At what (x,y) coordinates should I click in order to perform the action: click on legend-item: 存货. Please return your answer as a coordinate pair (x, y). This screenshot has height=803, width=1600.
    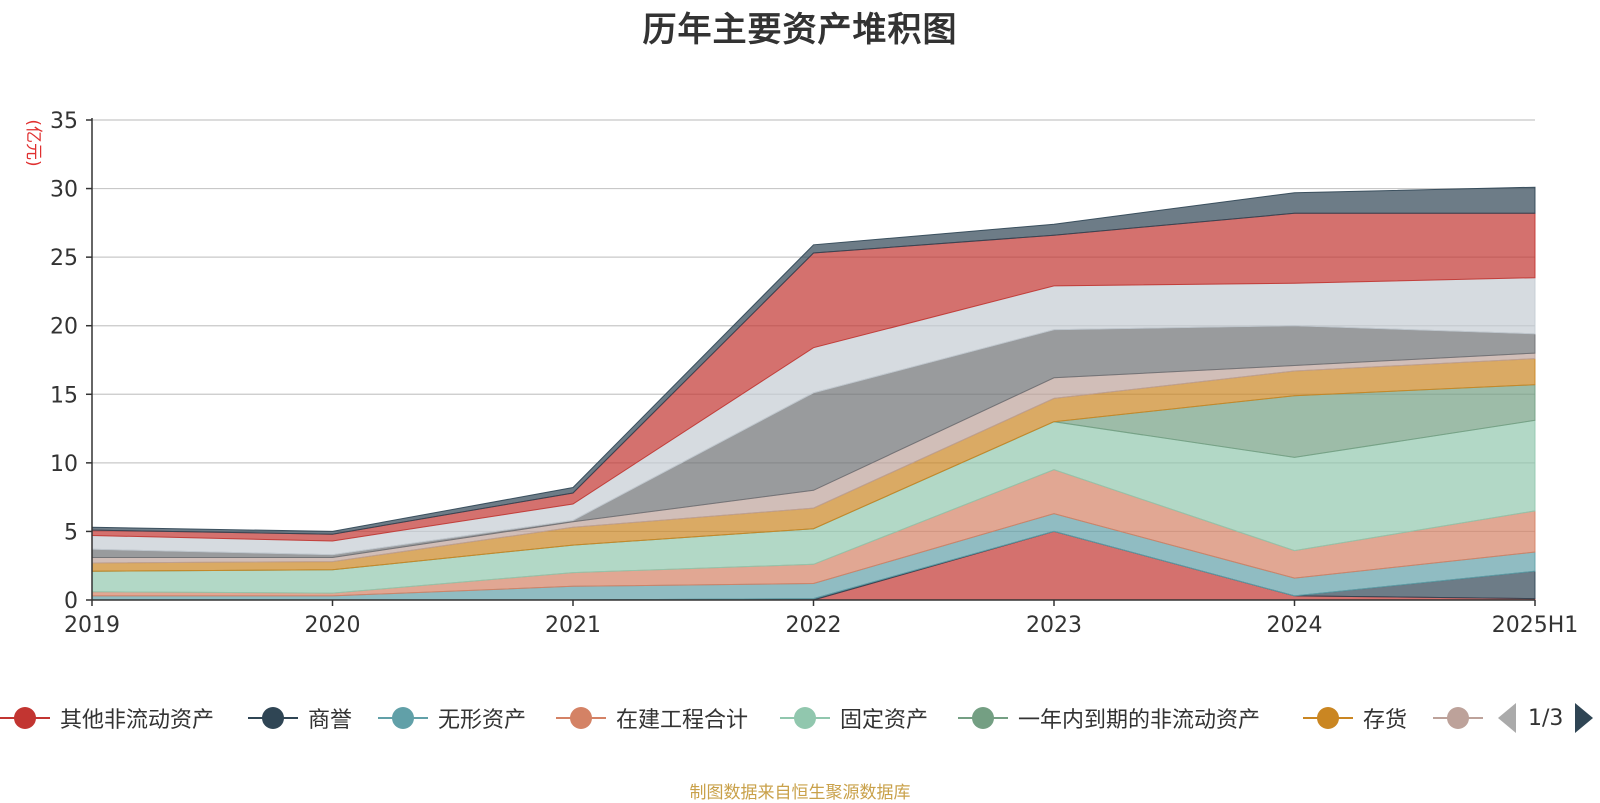
    Looking at the image, I should click on (1355, 718).